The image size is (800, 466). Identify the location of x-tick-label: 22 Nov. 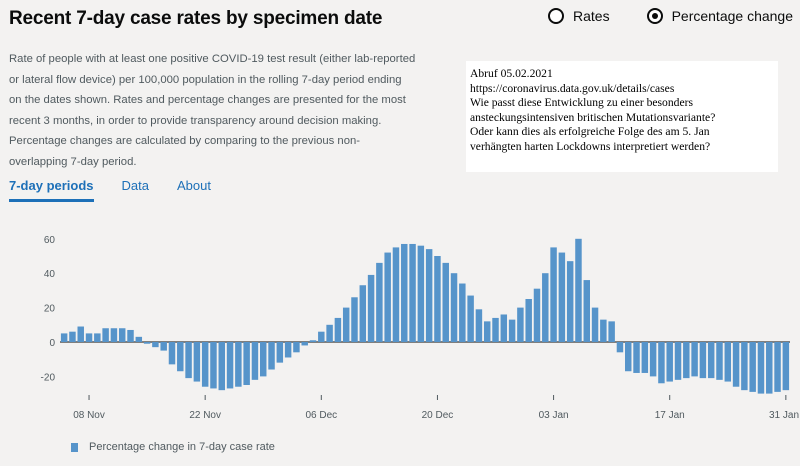
(205, 415).